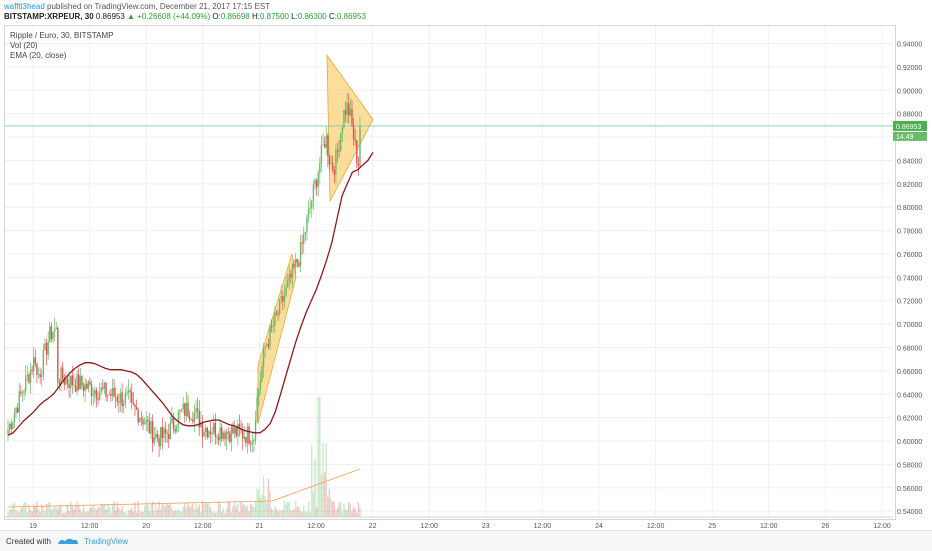  Describe the element at coordinates (106, 541) in the screenshot. I see `tradingview-brand: TradingView` at that location.